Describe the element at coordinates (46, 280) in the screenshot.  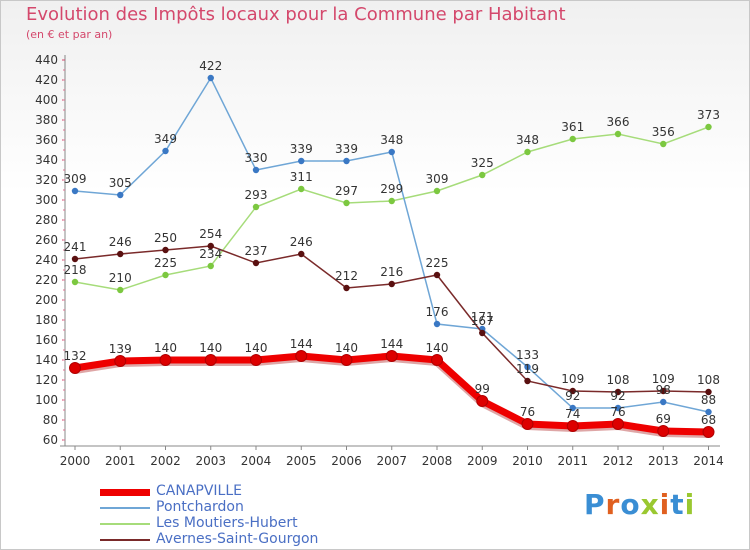
I see `y-tick-label: 220` at that location.